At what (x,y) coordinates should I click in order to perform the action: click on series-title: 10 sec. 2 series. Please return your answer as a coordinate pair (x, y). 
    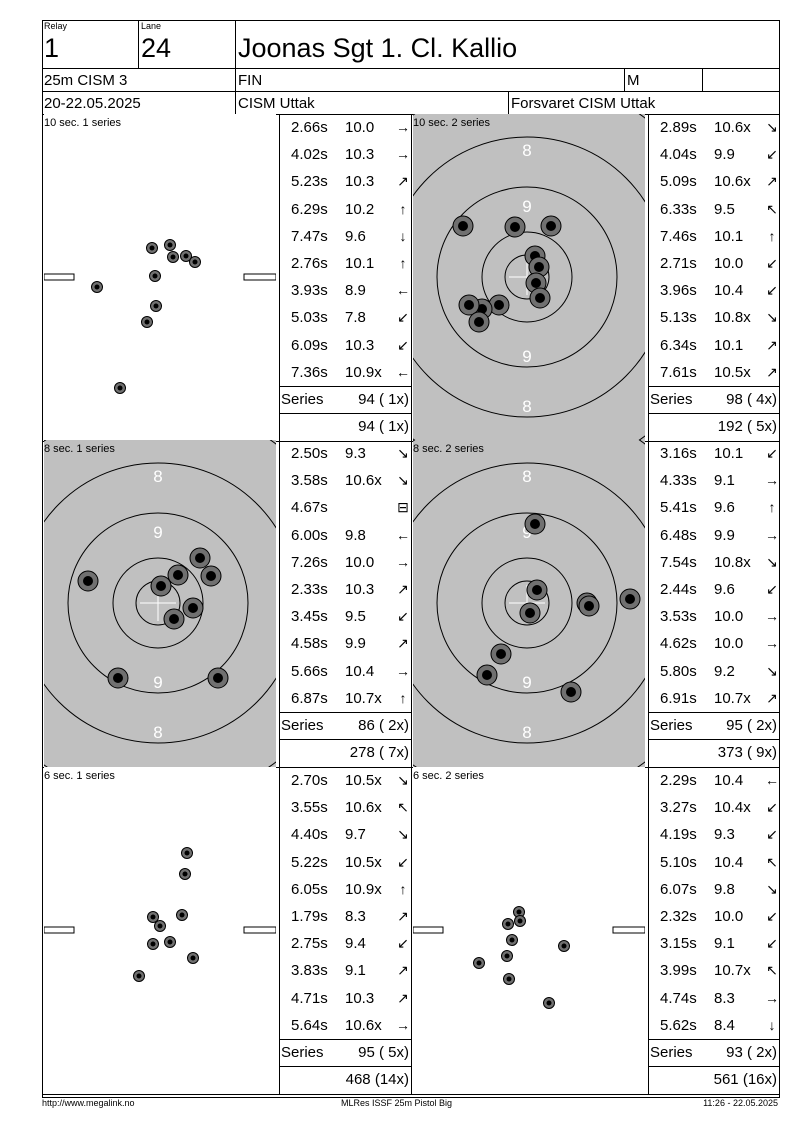
    Looking at the image, I should click on (452, 123).